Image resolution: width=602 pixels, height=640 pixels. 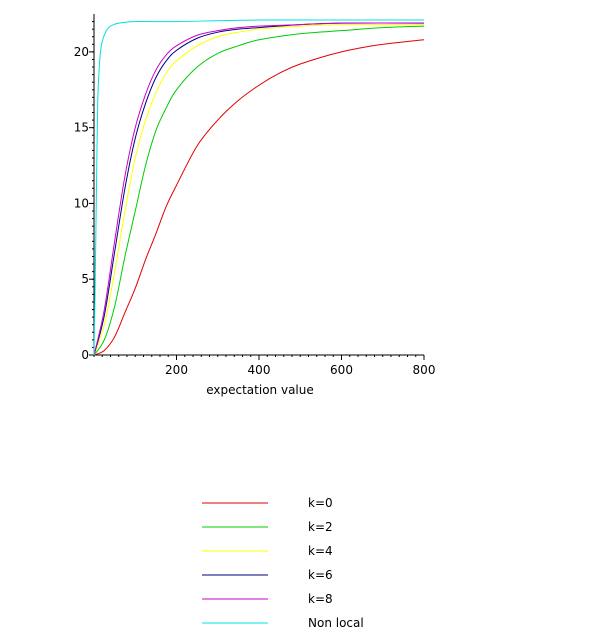 What do you see at coordinates (85, 355) in the screenshot?
I see `y-tick-label: 0` at bounding box center [85, 355].